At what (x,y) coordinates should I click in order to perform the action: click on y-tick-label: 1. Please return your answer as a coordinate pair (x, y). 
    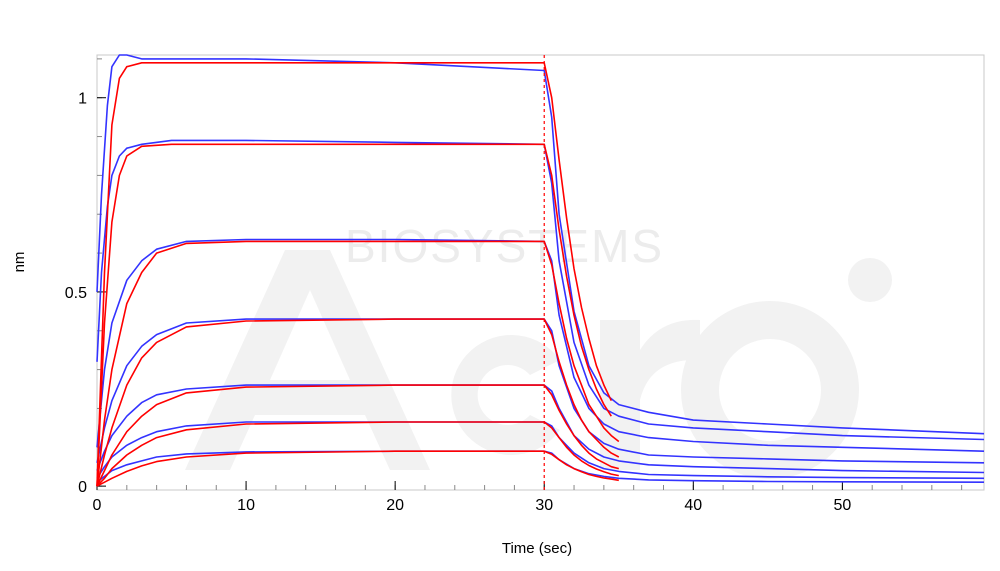
    Looking at the image, I should click on (82, 99).